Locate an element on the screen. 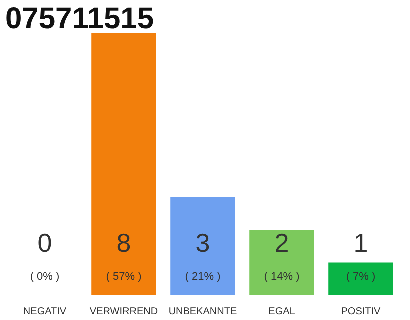 The height and width of the screenshot is (320, 410). chart-title: 075711515 is located at coordinates (80, 19).